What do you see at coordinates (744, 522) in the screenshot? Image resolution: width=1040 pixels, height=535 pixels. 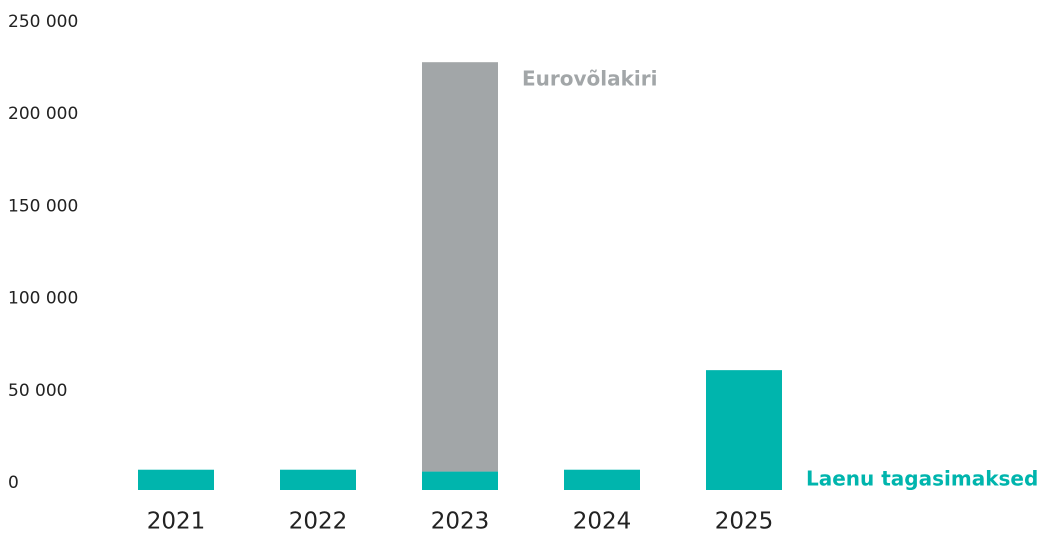 I see `x-tick-label: 2025` at bounding box center [744, 522].